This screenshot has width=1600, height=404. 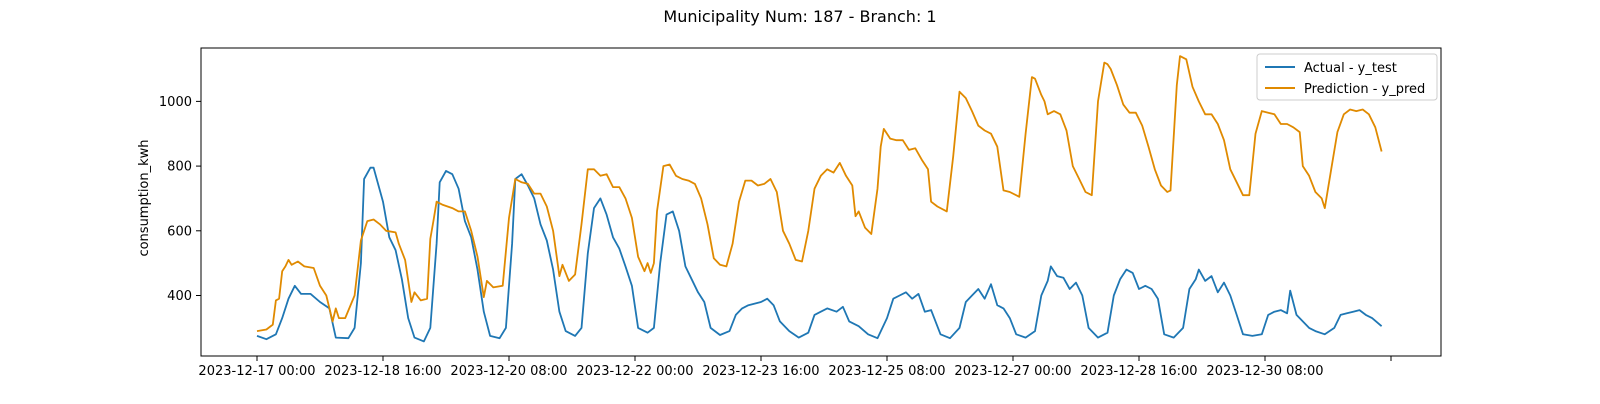 What do you see at coordinates (799, 16) in the screenshot?
I see `chart-title: Municipality Num: 187 - Branch: 1` at bounding box center [799, 16].